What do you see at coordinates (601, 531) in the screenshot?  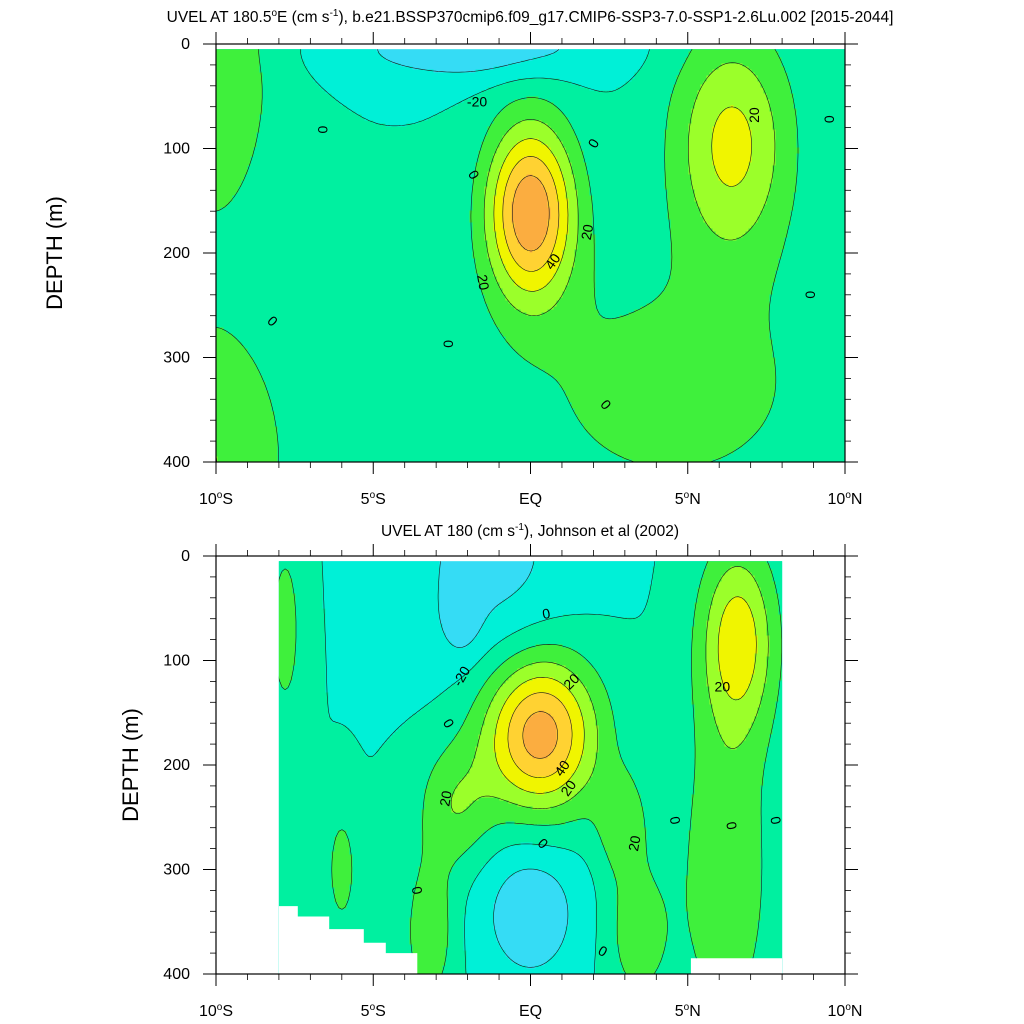 I see `panel-bottom-title-suffix: ), Johnson et al (2002)` at bounding box center [601, 531].